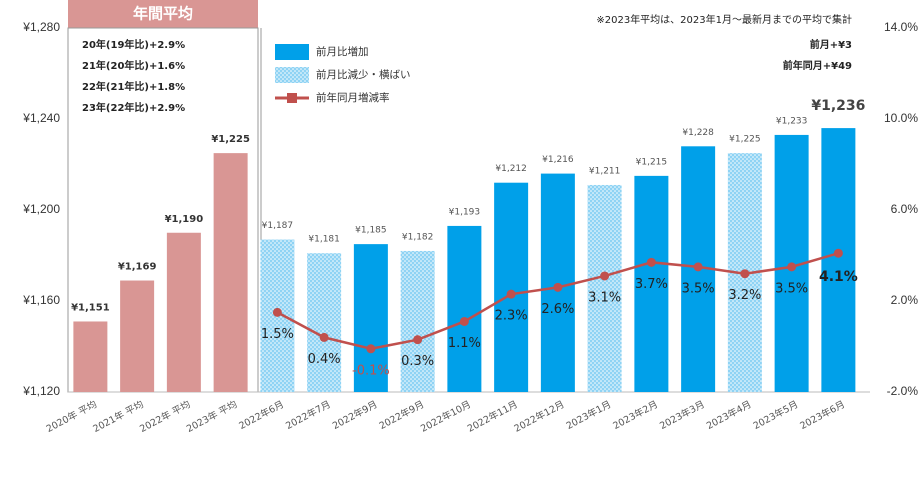 The image size is (922, 487). I want to click on value-label: ¥1,187, so click(278, 226).